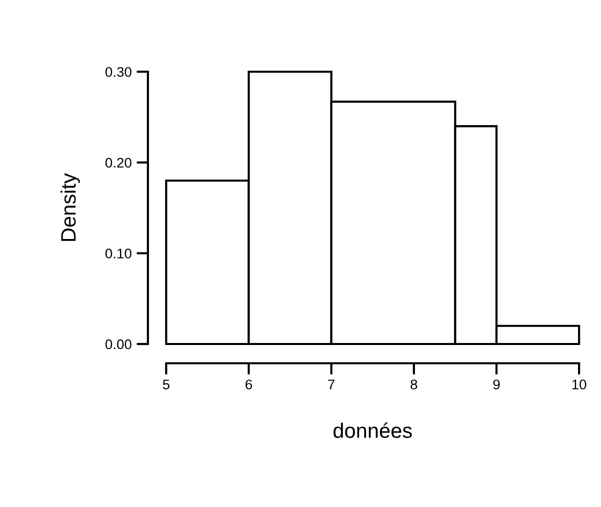  I want to click on x-tick-label: 10, so click(579, 385).